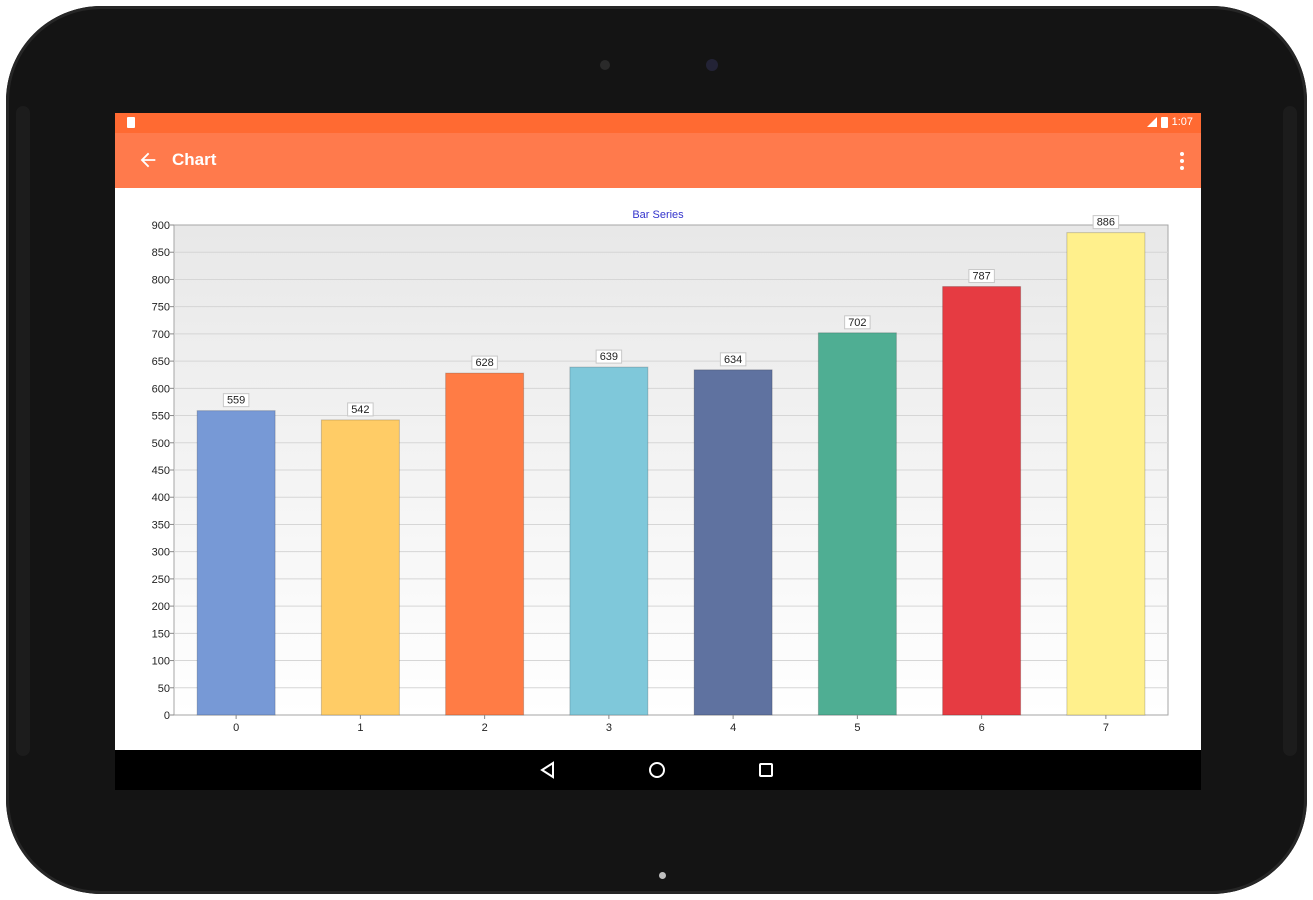 The height and width of the screenshot is (900, 1313). I want to click on data-label: 542, so click(360, 410).